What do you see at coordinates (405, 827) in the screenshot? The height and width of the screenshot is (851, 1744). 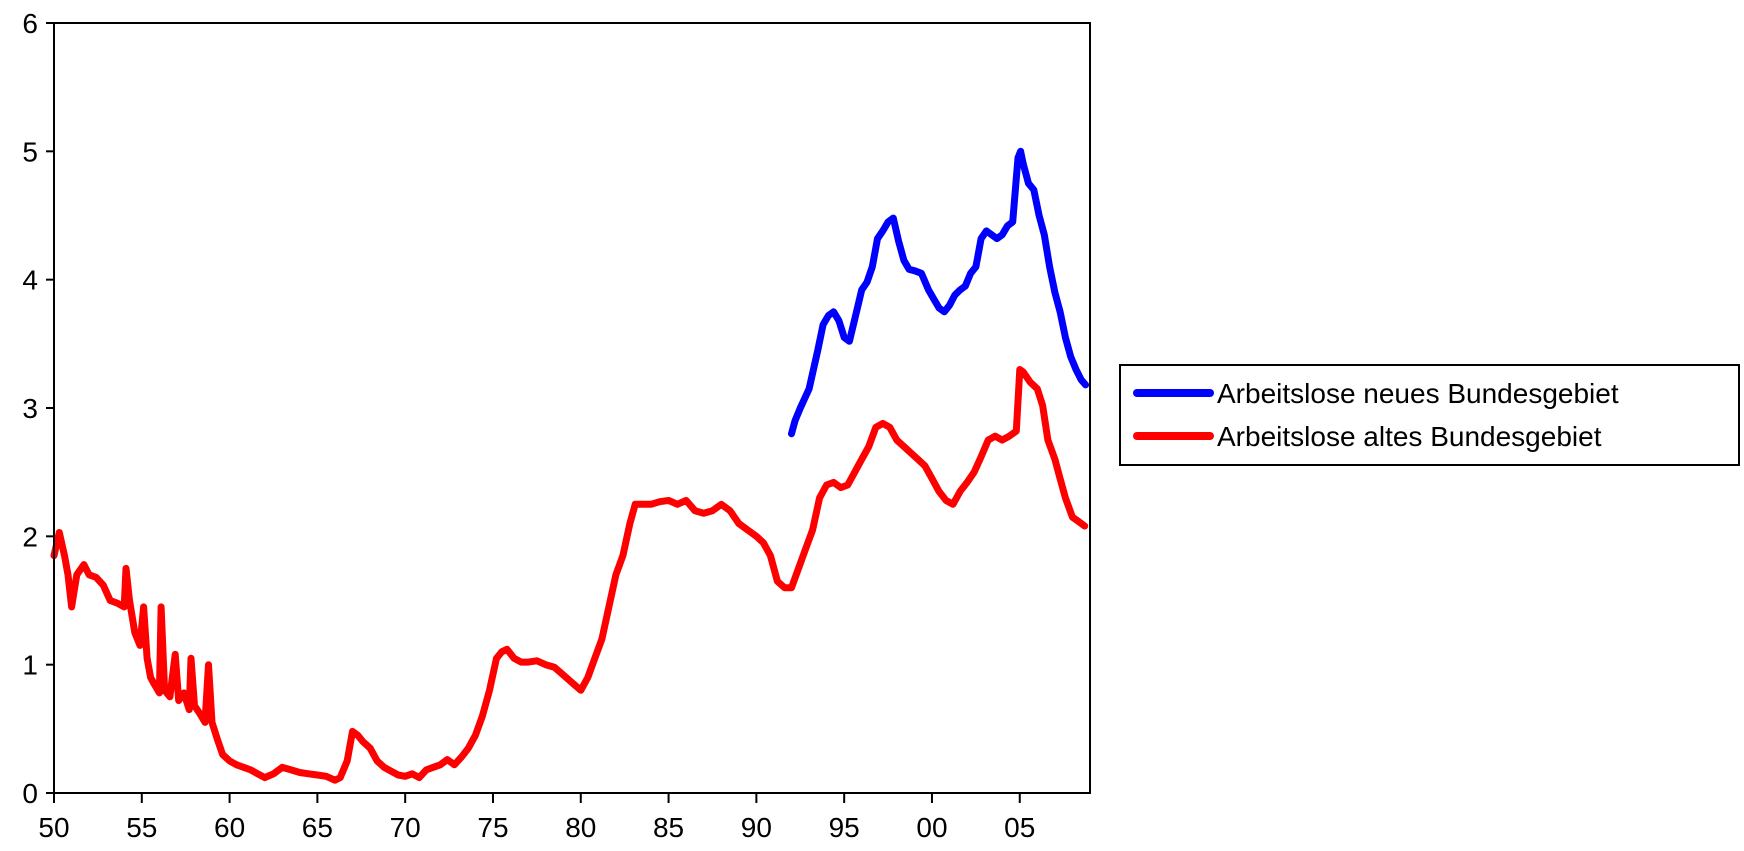 I see `x-tick-label: 70` at bounding box center [405, 827].